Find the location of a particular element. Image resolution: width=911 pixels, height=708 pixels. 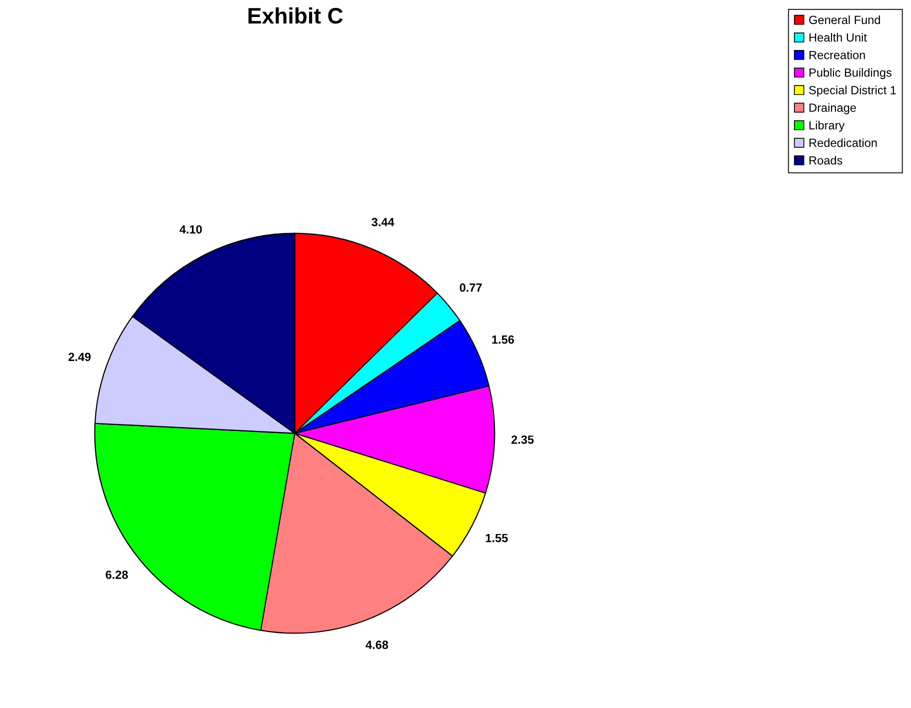

legend-label: Rededication is located at coordinates (843, 143).